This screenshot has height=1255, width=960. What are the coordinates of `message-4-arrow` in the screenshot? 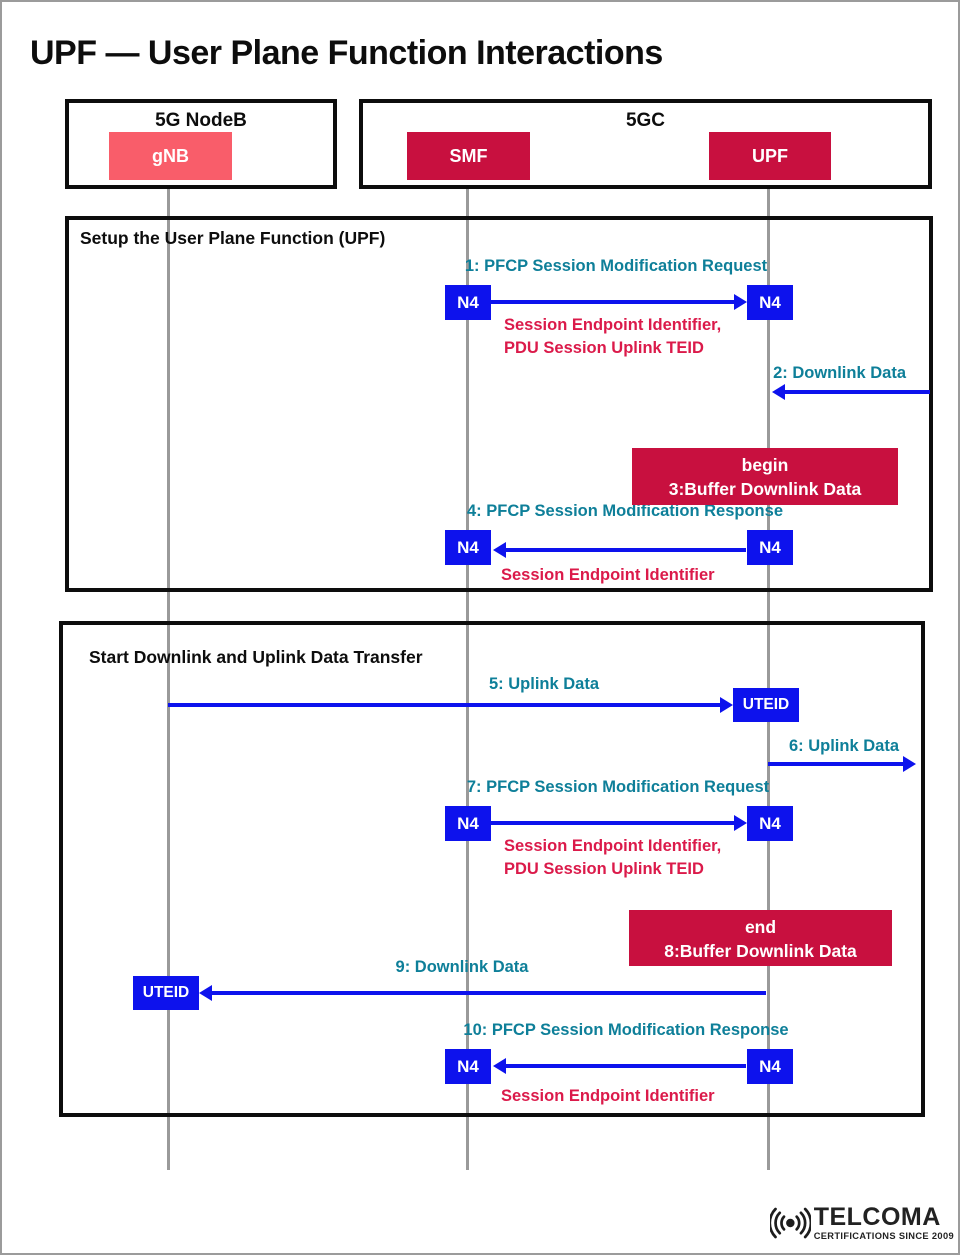 It's located at (619, 550).